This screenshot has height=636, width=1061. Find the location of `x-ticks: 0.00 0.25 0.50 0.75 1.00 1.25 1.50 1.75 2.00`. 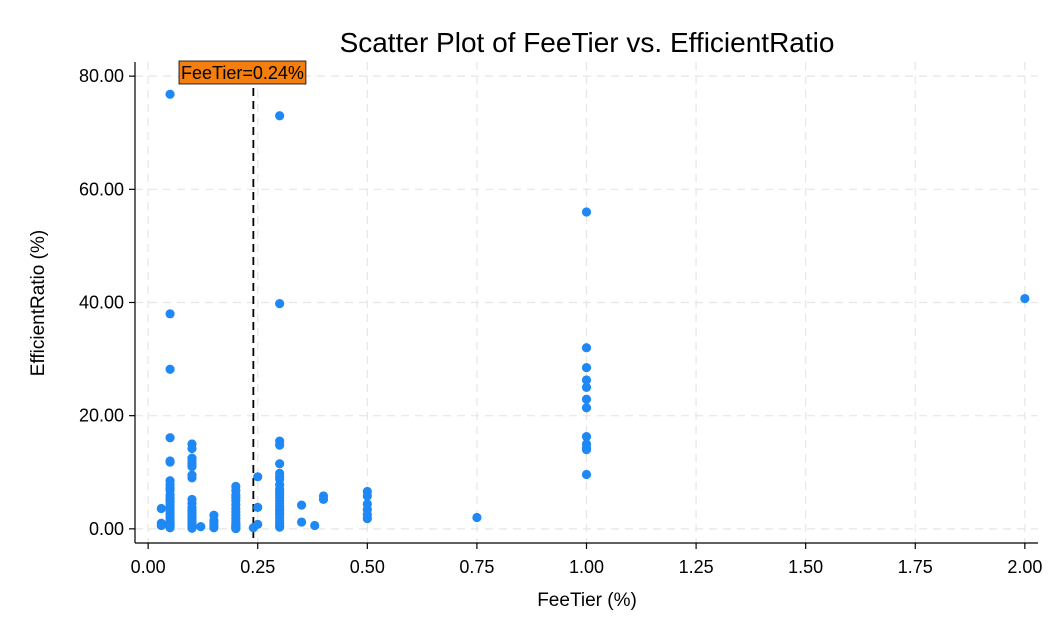

x-ticks: 0.00 0.25 0.50 0.75 1.00 1.25 1.50 1.75 2.00 is located at coordinates (586, 560).